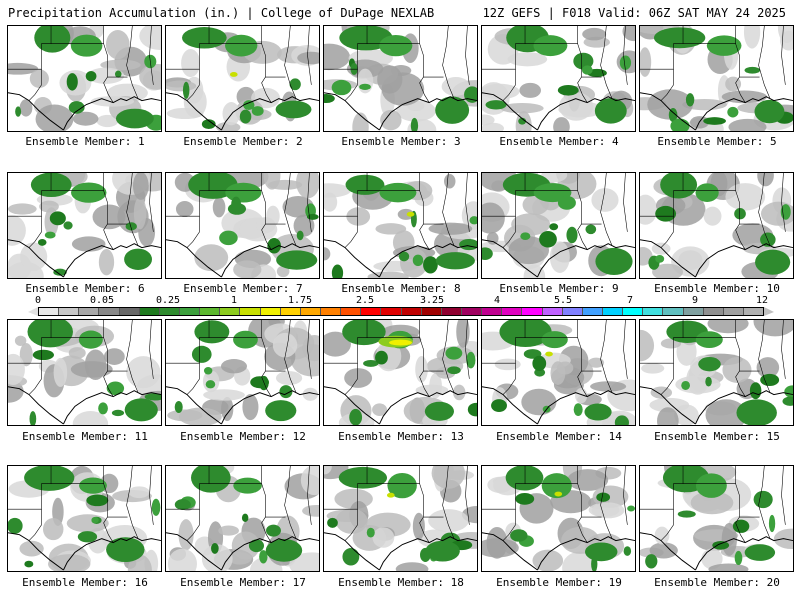 This screenshot has height=600, width=800. I want to click on ensemble-member-label: Ensemble Member: 10, so click(717, 288).